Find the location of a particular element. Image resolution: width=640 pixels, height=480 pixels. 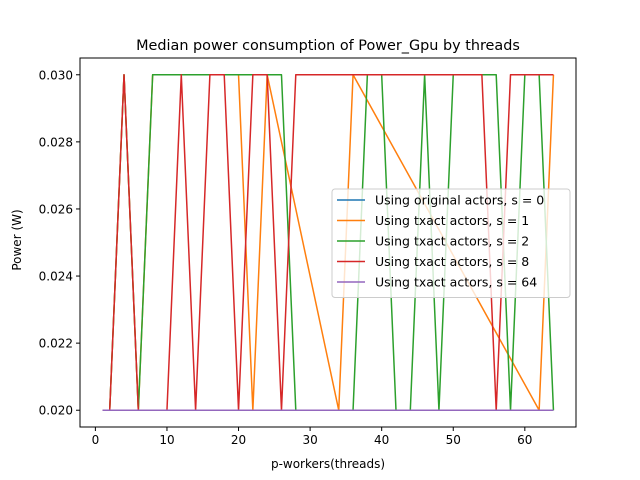

x-tick-label: 20 is located at coordinates (238, 440).